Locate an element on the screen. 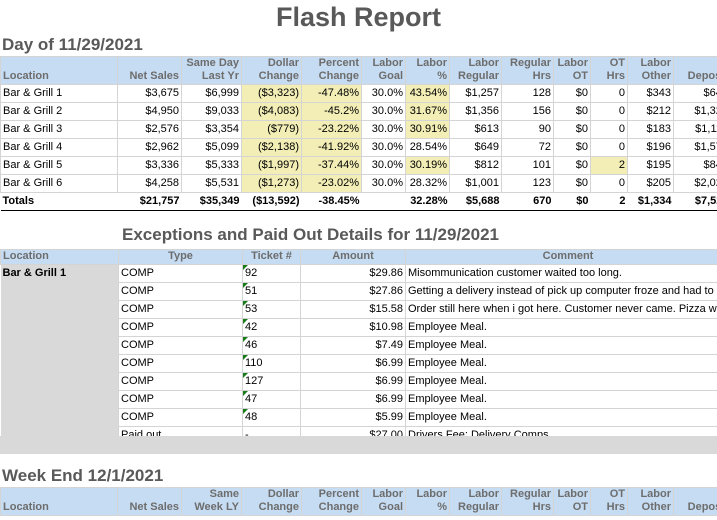 The image size is (717, 520). table-row: COMP 110 $6.99 Employee Meal. is located at coordinates (359, 363).